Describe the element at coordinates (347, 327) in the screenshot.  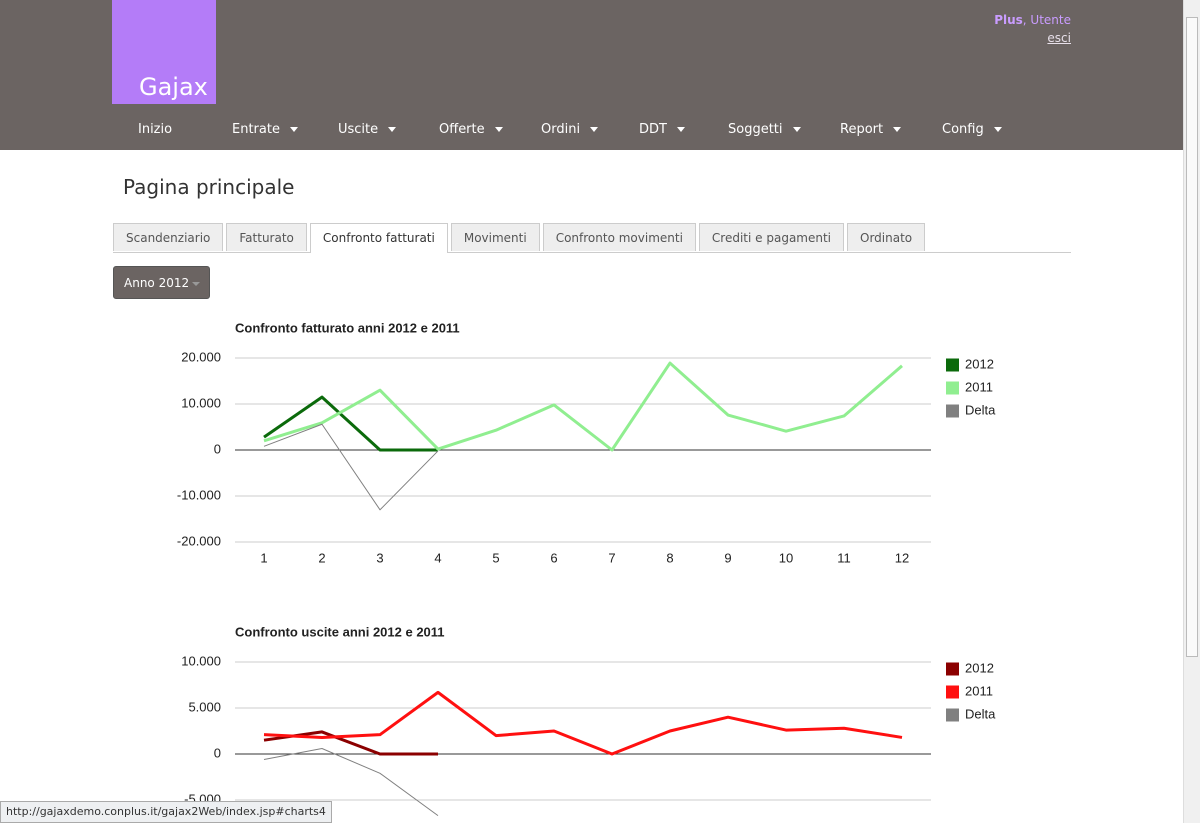
I see `chart-title: Confronto fatturato anni 2012 e 2011` at that location.